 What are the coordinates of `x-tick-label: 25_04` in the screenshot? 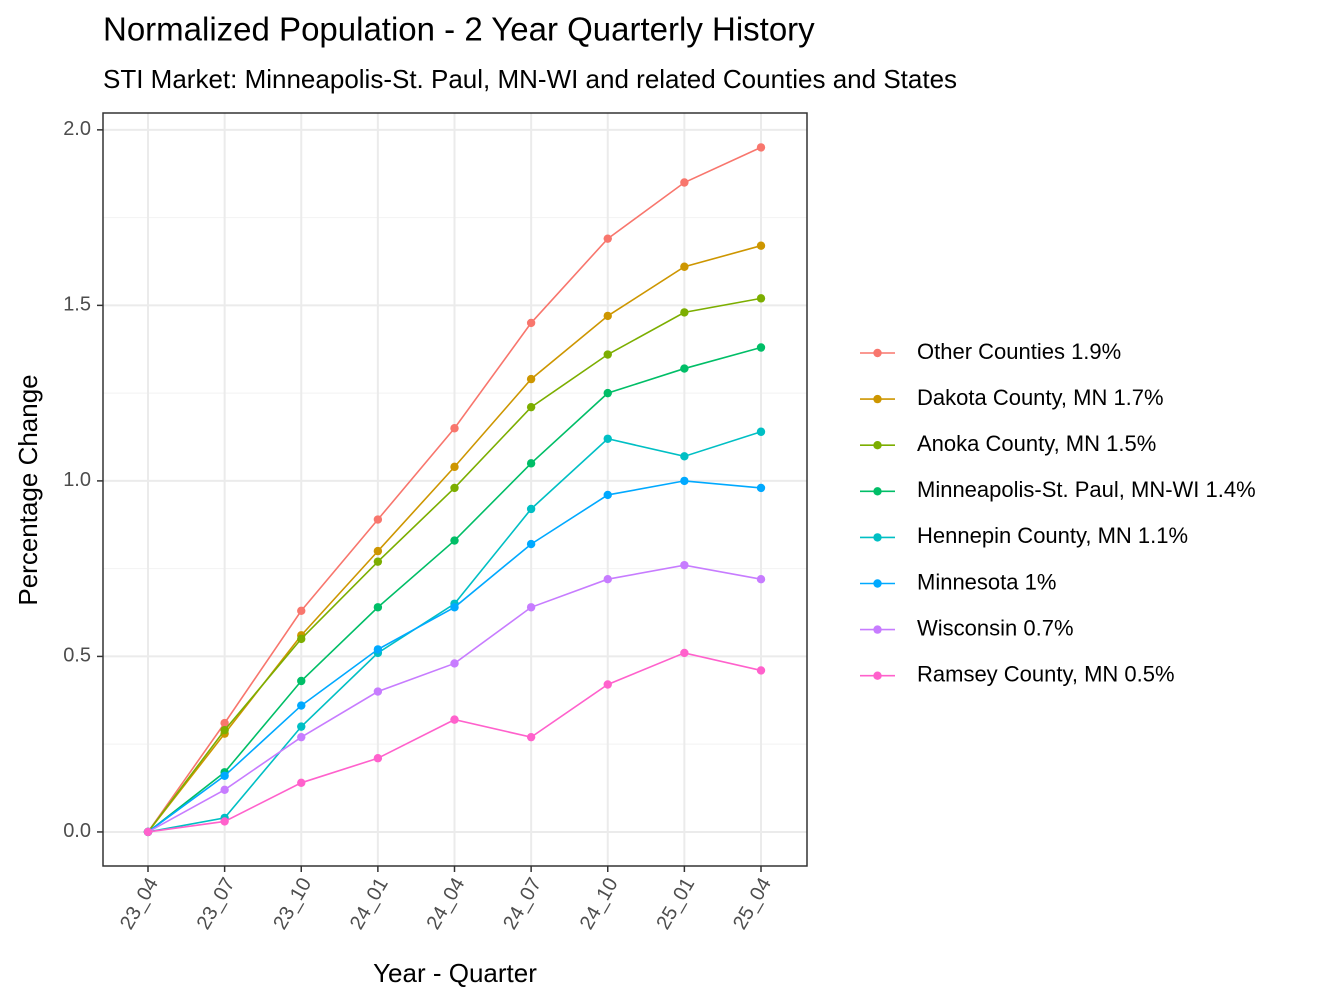 It's located at (752, 903).